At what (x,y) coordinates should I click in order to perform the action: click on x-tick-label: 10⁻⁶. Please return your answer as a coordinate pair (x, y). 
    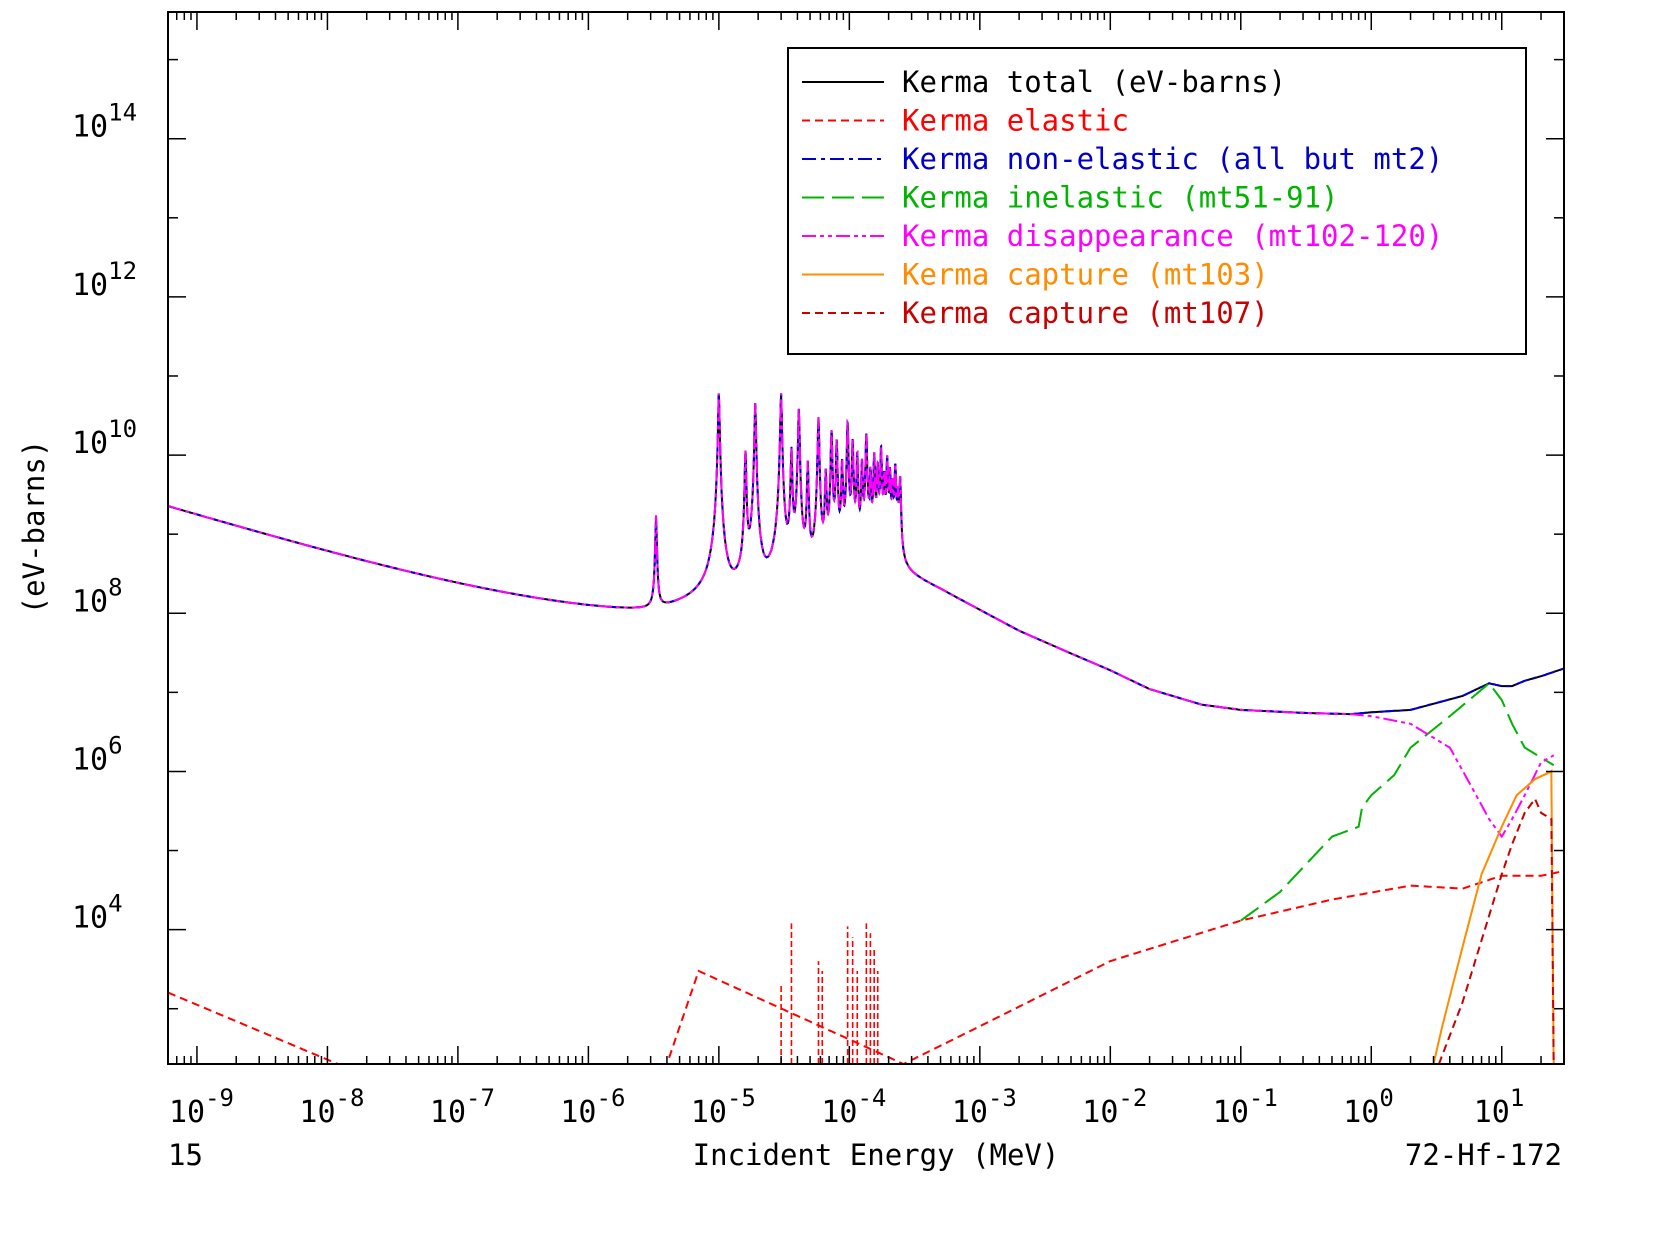
    Looking at the image, I should click on (592, 1107).